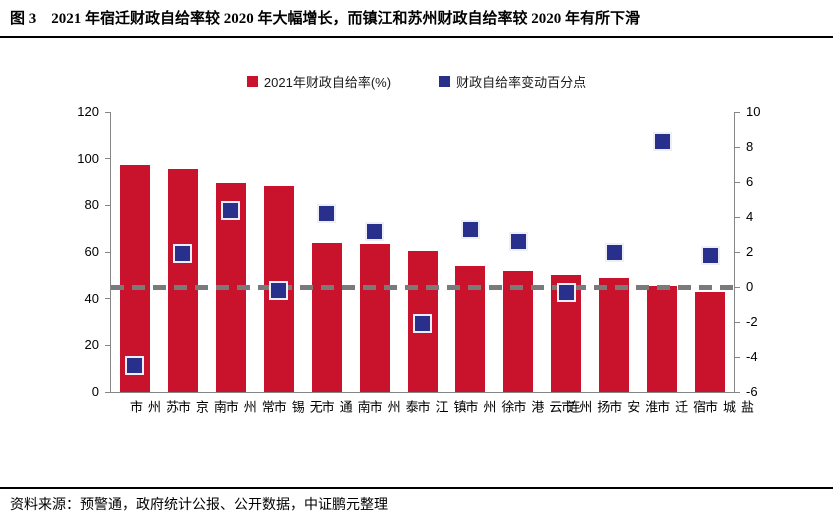 Image resolution: width=833 pixels, height=519 pixels. What do you see at coordinates (297, 407) in the screenshot?
I see `x-label-4: 无锡市` at bounding box center [297, 407].